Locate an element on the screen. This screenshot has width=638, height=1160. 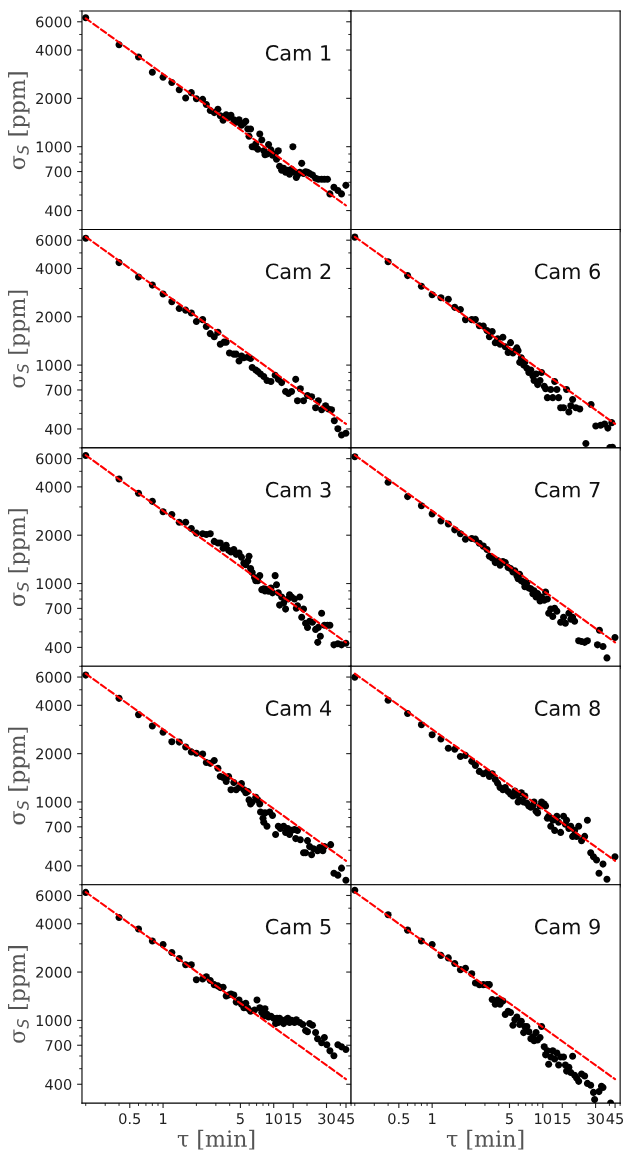
annotation: Cam 1 is located at coordinates (298, 52).